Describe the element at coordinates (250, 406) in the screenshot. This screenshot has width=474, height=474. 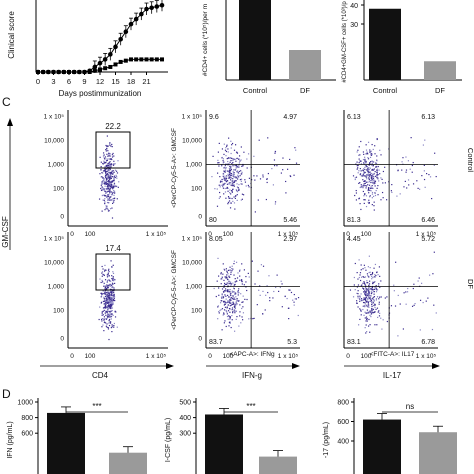
I see `significance-label: ***` at that location.